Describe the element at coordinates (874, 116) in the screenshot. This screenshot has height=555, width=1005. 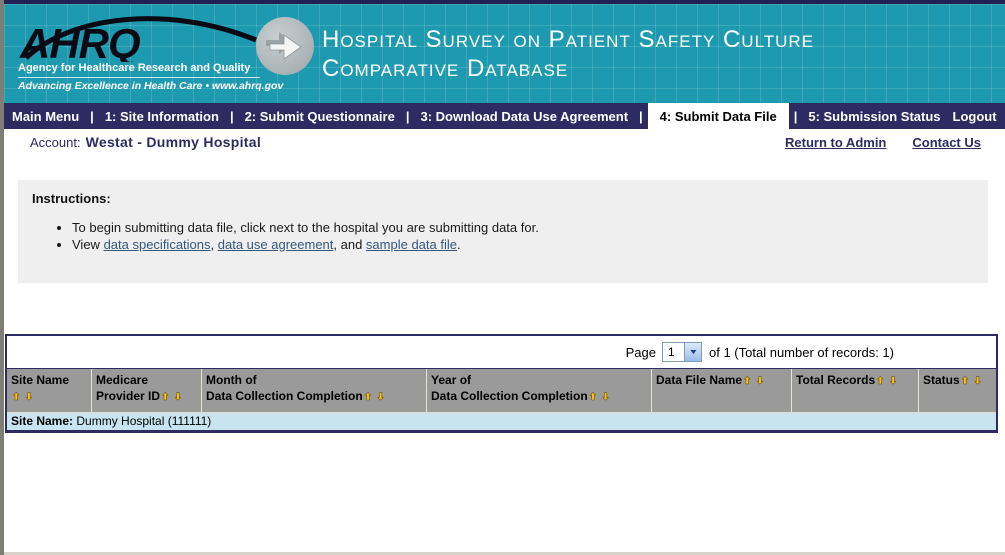
I see `nav-submission-status: 5: Submission Status` at that location.